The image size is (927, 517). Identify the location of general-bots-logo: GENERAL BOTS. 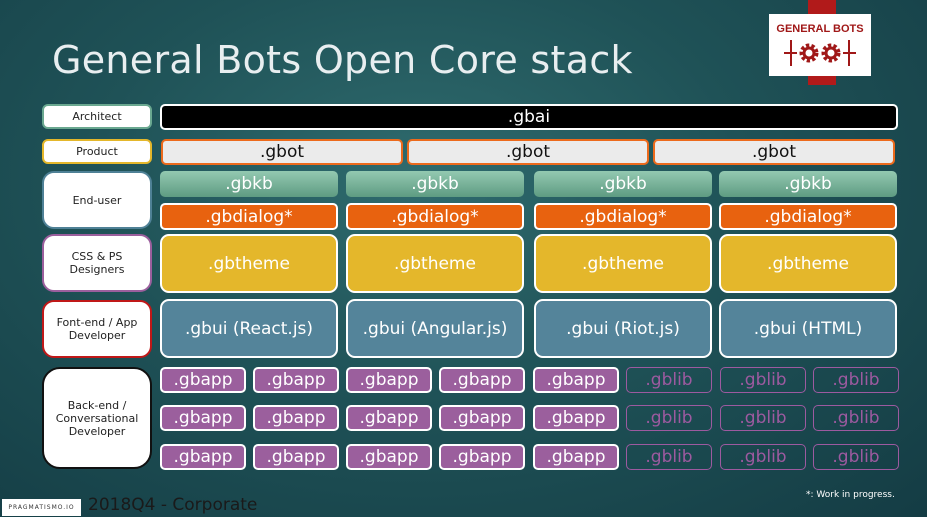
(820, 45).